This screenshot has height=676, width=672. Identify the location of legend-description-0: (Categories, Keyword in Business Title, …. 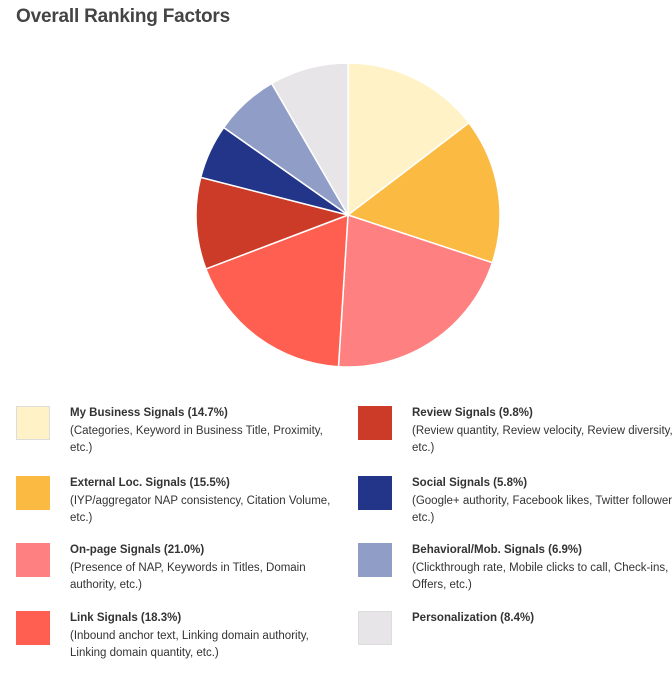
(196, 439).